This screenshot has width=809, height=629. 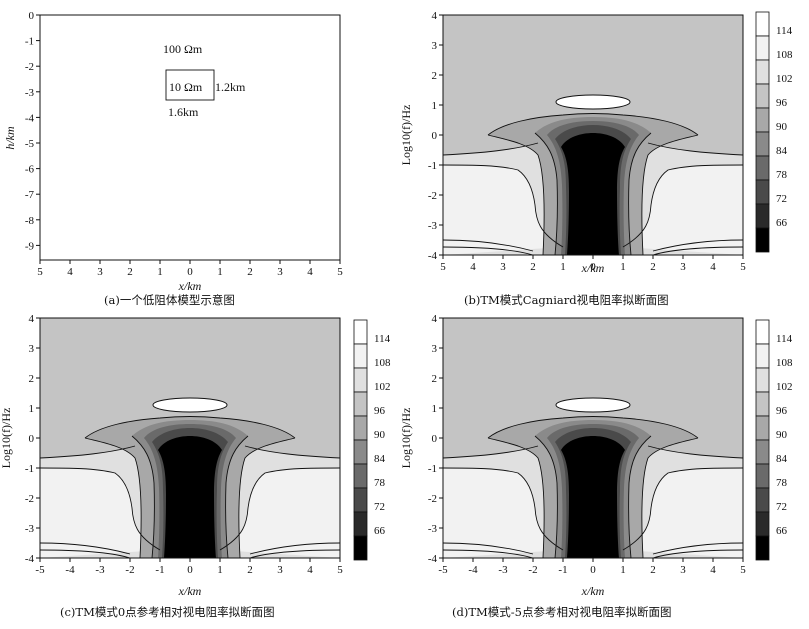 What do you see at coordinates (340, 570) in the screenshot?
I see `panel-c-x-tick-label: 5` at bounding box center [340, 570].